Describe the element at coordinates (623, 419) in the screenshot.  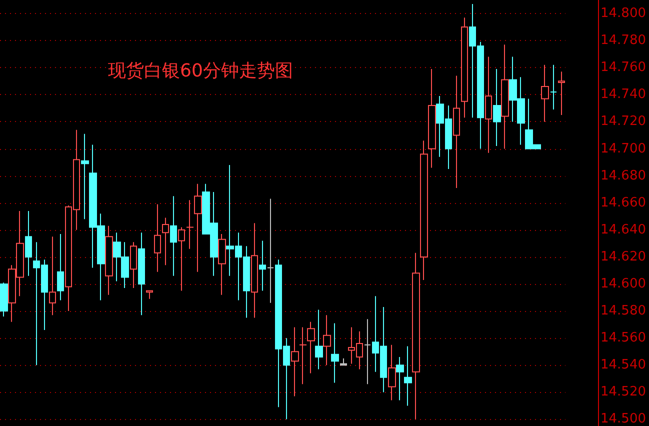
I see `y-tick-label: 14.500` at that location.